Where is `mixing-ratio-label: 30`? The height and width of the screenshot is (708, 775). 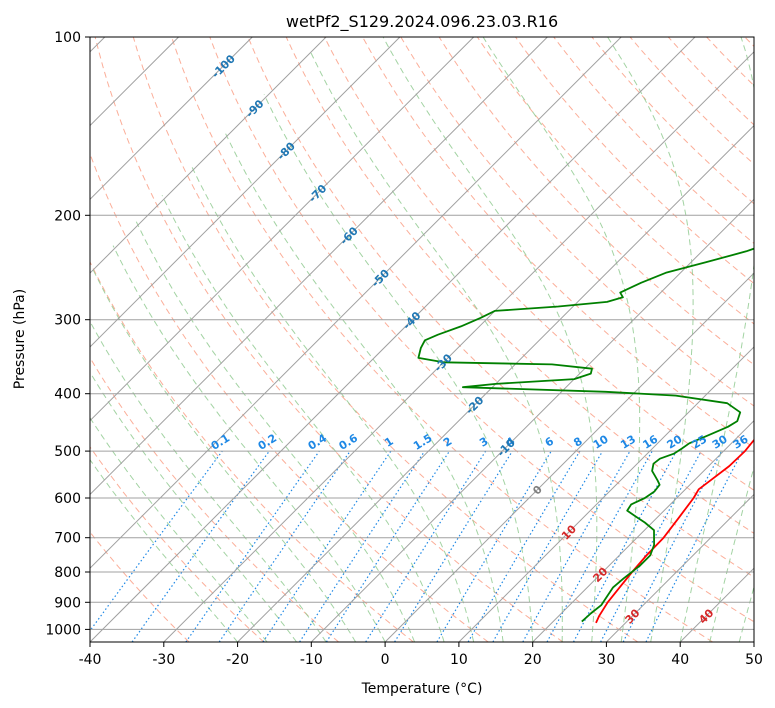
mixing-ratio-label: 30 is located at coordinates (720, 441).